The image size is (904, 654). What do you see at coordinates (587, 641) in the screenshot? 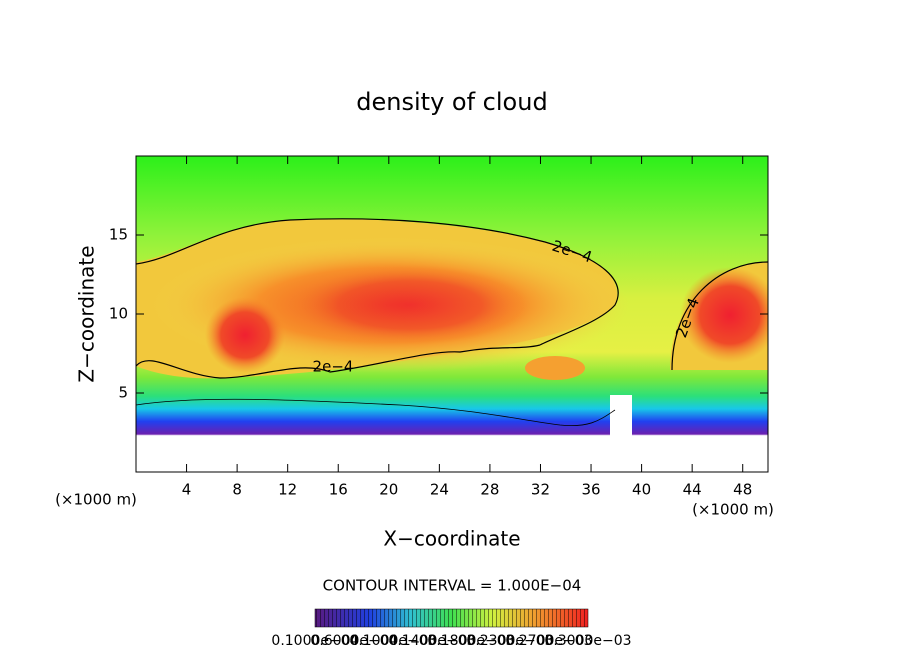
I see `colorbar-label: 0.3000e−03` at bounding box center [587, 641].